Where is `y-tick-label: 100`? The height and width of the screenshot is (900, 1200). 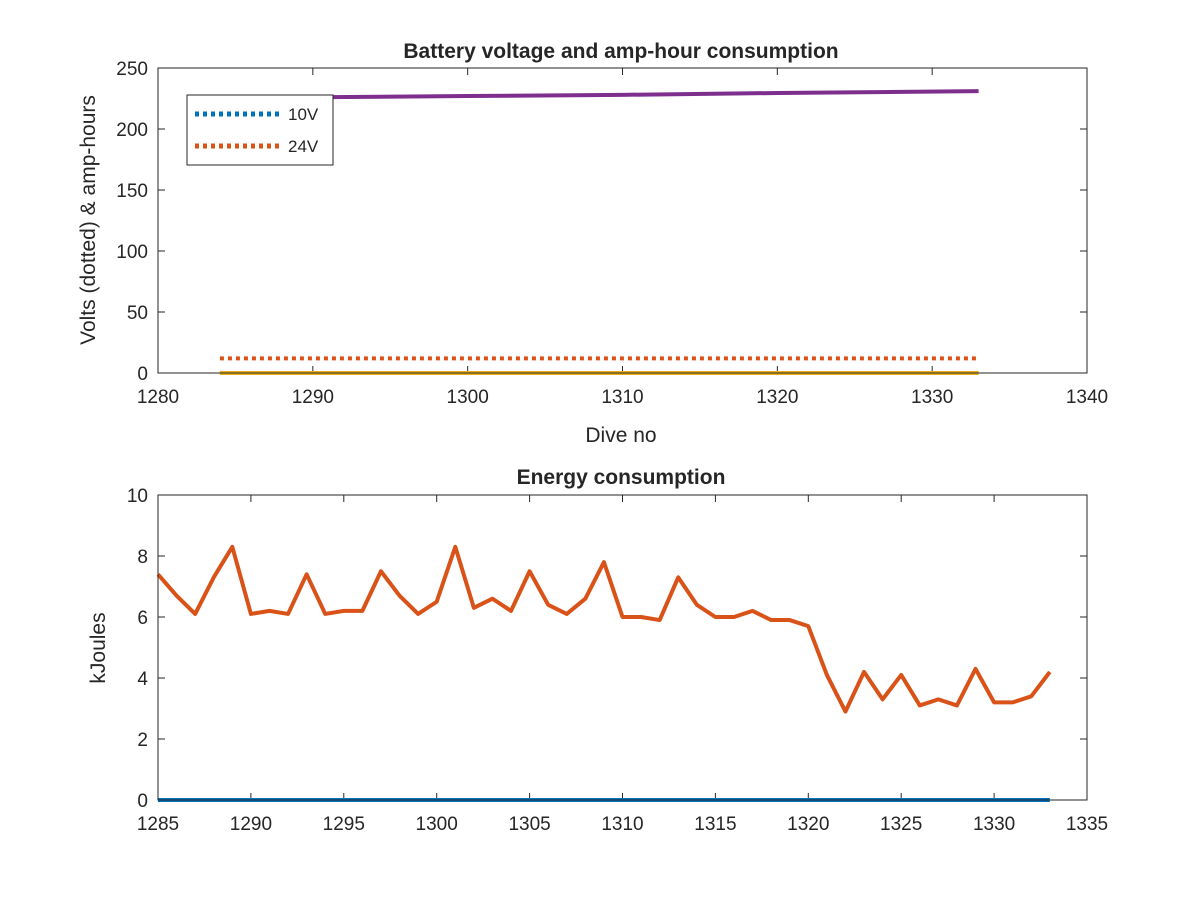 y-tick-label: 100 is located at coordinates (132, 252).